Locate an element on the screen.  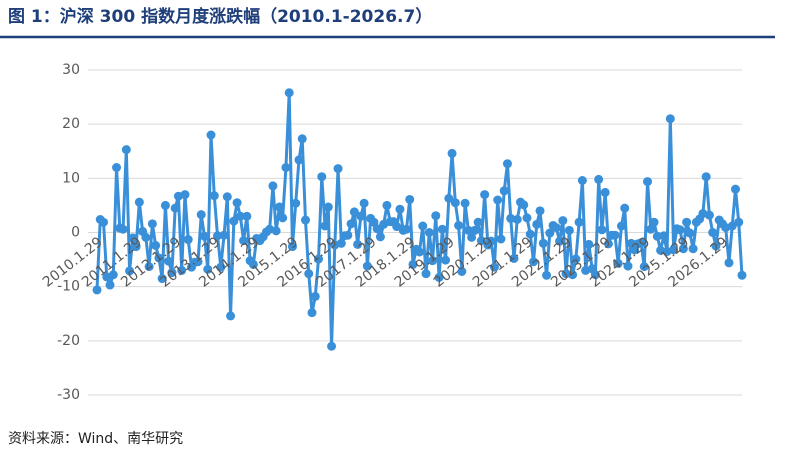
y-tick-label: 20 is located at coordinates (71, 124).